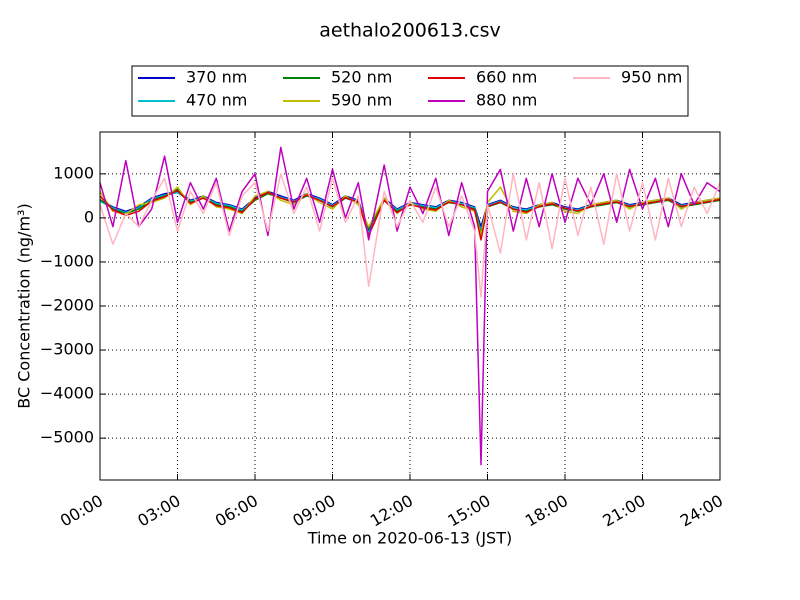 The image size is (800, 600). Describe the element at coordinates (67, 349) in the screenshot. I see `y-tick-label: −3000` at that location.